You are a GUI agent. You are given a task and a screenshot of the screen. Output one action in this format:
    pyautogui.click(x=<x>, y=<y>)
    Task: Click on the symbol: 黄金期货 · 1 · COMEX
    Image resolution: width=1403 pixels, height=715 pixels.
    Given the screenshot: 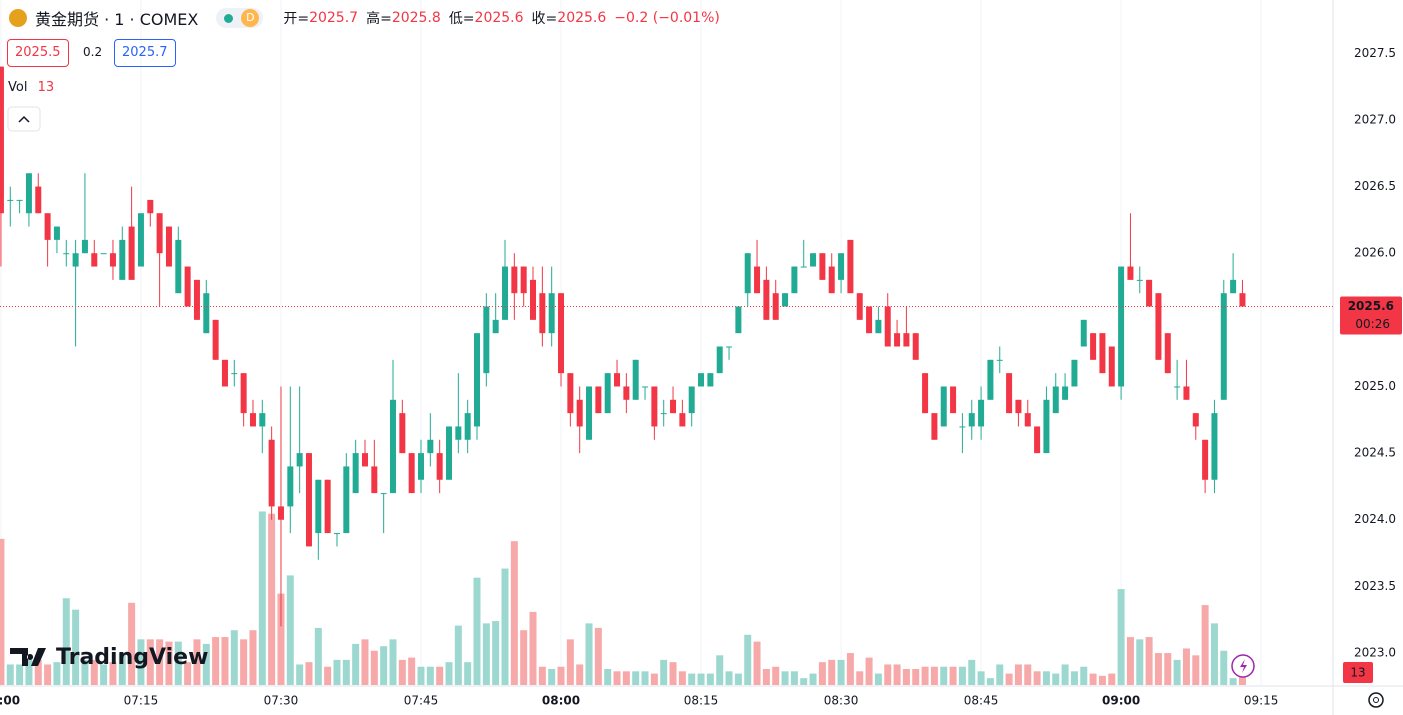 What is the action you would take?
    pyautogui.click(x=117, y=19)
    